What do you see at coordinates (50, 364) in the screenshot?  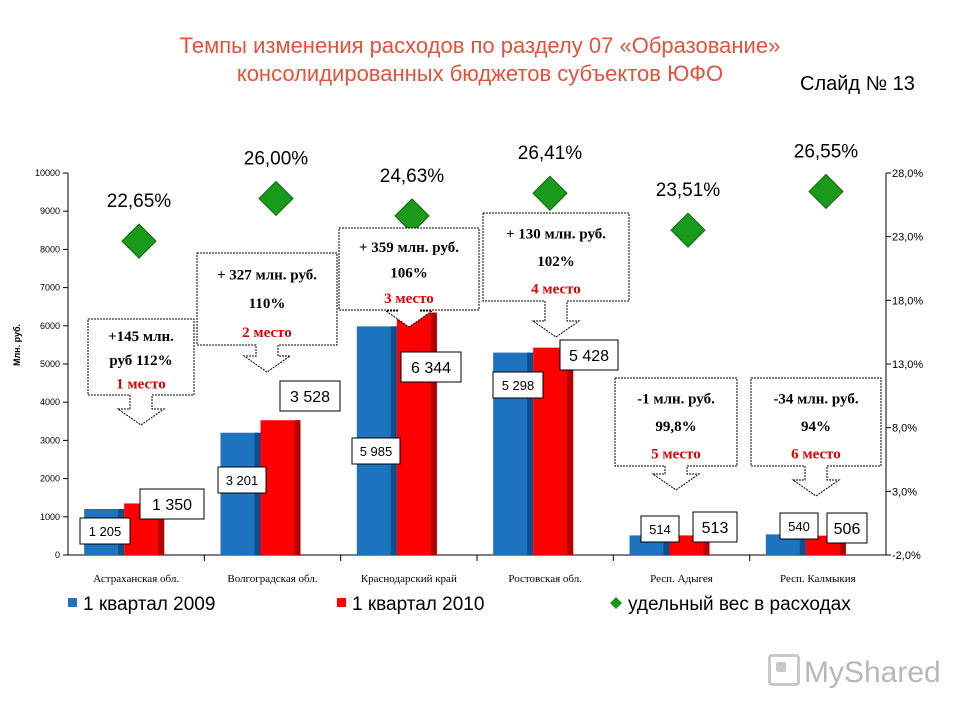 I see `y-tick-label: 5000` at bounding box center [50, 364].